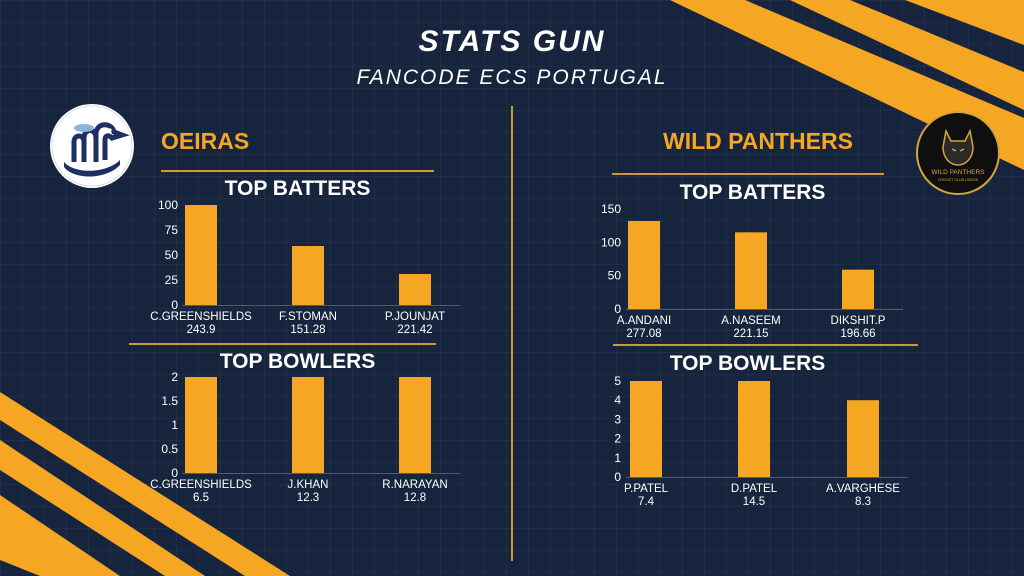  What do you see at coordinates (414, 330) in the screenshot?
I see `category-sublabel: 221.42` at bounding box center [414, 330].